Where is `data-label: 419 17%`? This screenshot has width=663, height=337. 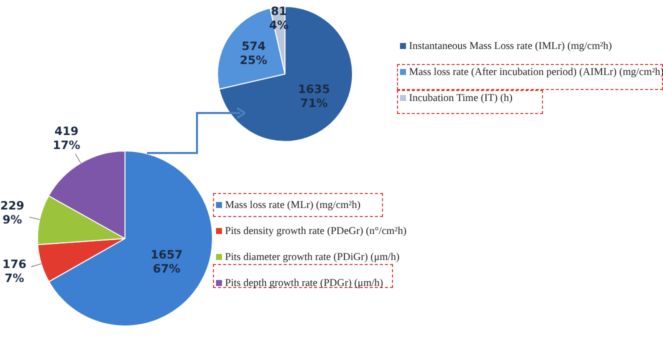 data-label: 419 17% is located at coordinates (66, 138).